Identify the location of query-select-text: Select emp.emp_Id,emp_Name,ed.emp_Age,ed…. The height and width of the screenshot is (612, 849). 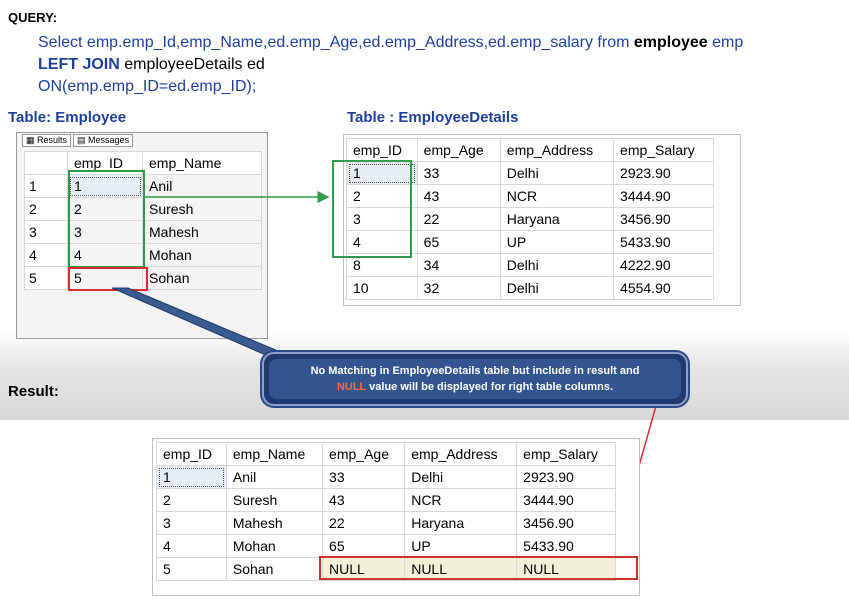
(336, 42).